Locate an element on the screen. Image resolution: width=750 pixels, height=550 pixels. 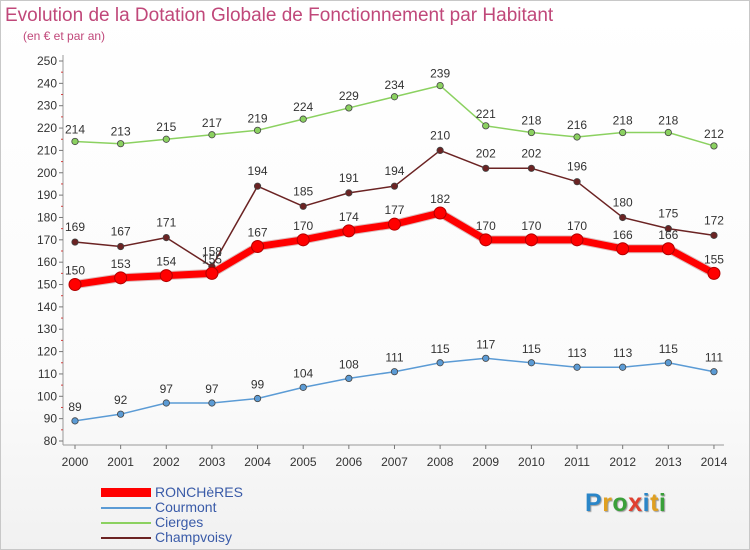
data-label-cierges: 224 is located at coordinates (303, 107).